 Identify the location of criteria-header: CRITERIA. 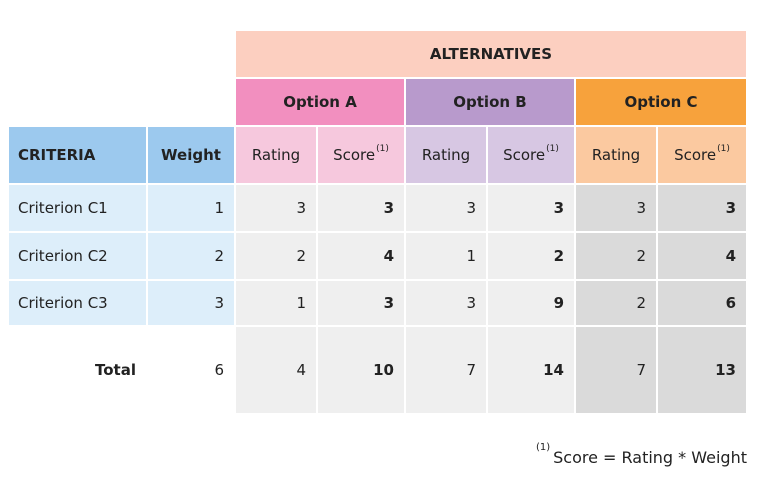
(77, 155).